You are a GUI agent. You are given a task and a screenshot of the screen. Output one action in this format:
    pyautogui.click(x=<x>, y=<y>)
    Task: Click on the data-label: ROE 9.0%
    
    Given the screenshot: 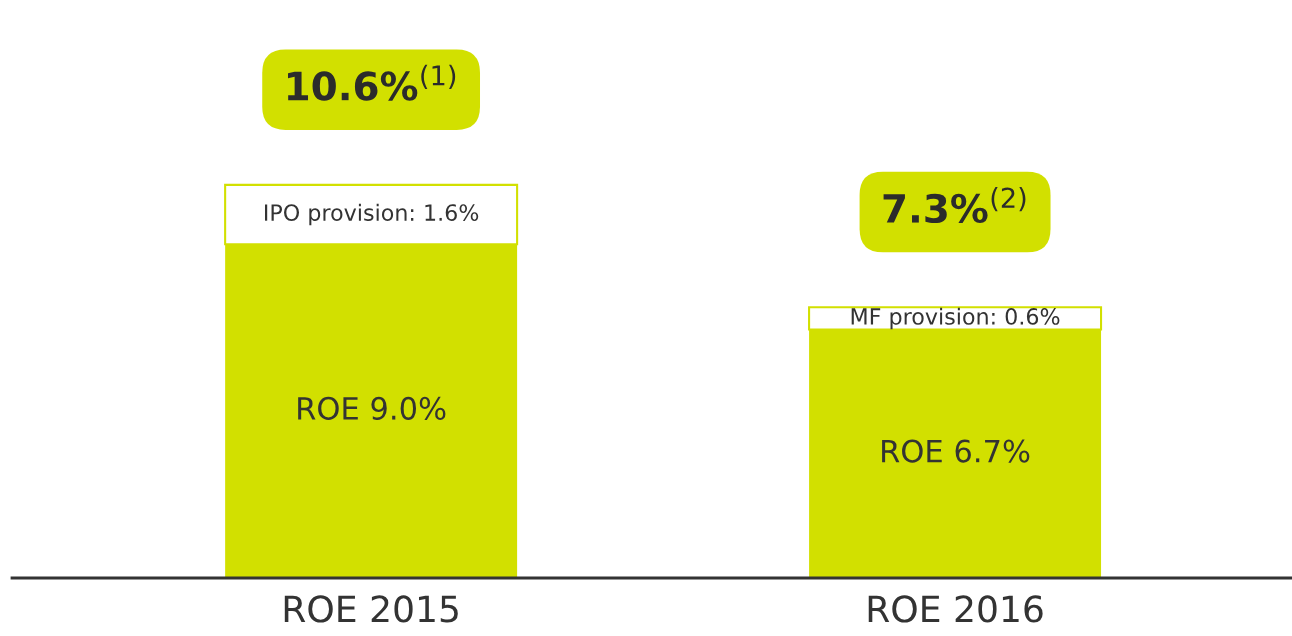 What is the action you would take?
    pyautogui.click(x=372, y=408)
    